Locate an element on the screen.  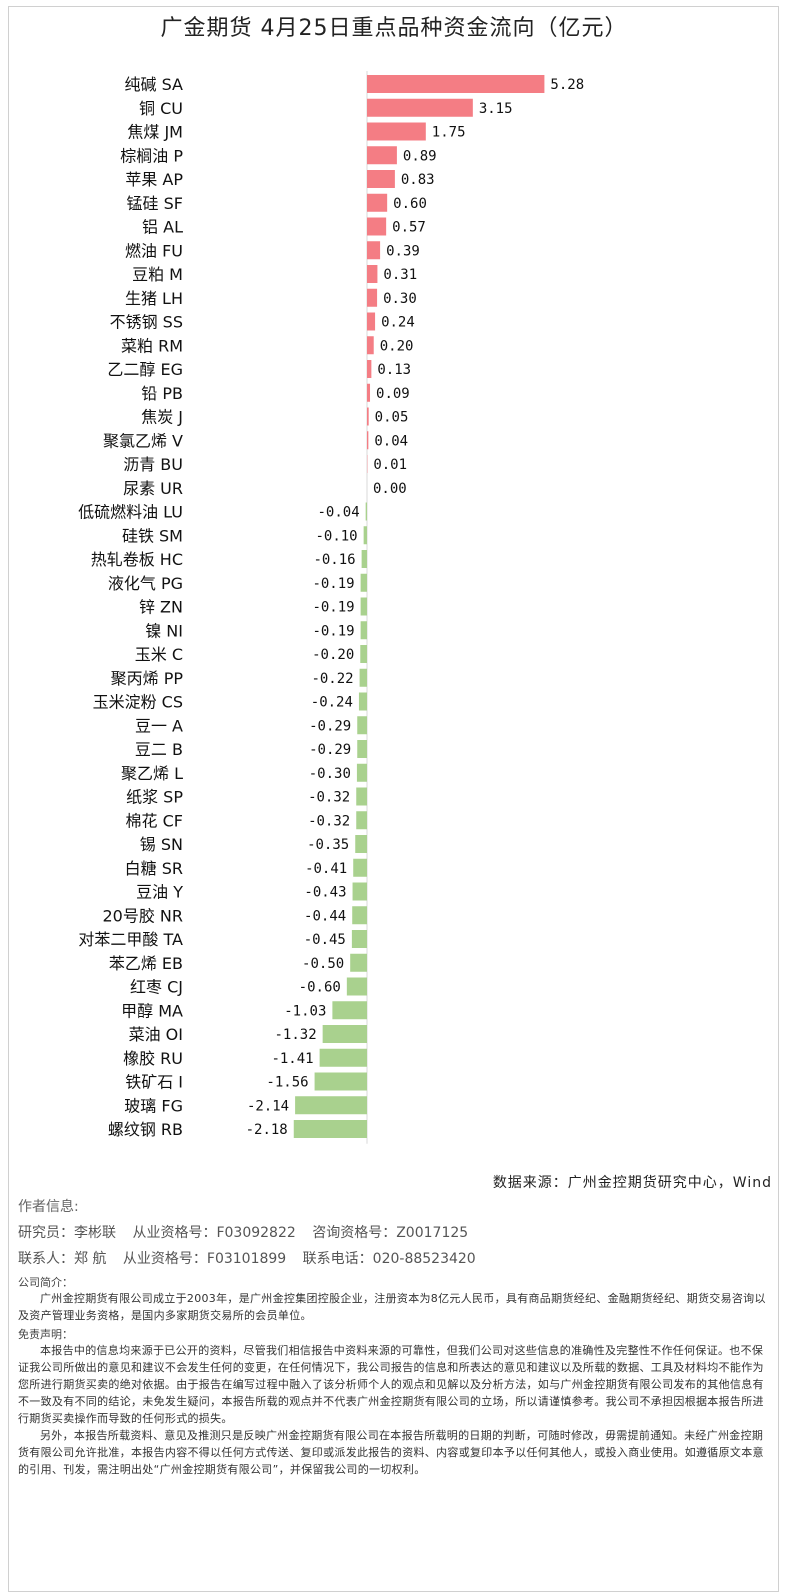
category-label: 苹果 AP is located at coordinates (154, 179).